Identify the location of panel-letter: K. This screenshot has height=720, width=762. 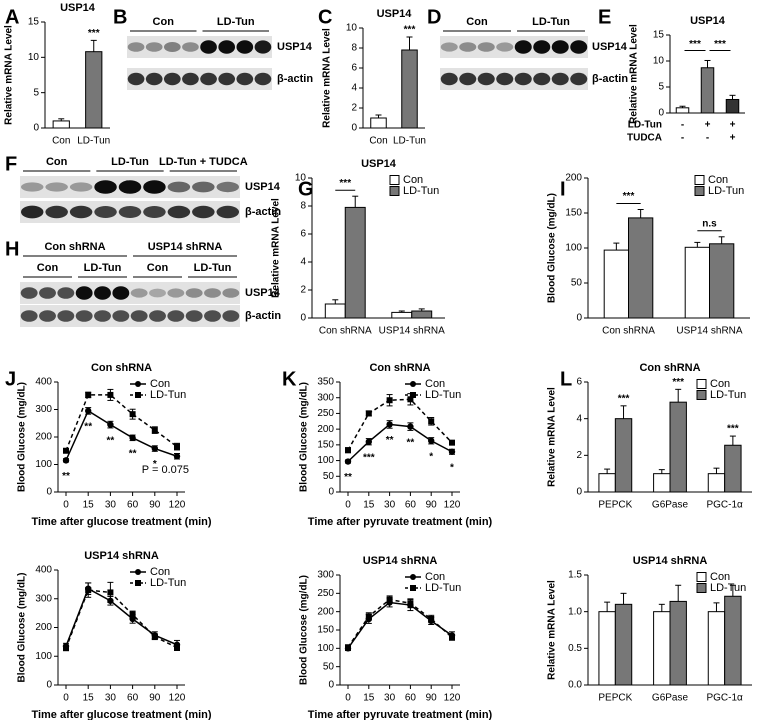
(289, 379).